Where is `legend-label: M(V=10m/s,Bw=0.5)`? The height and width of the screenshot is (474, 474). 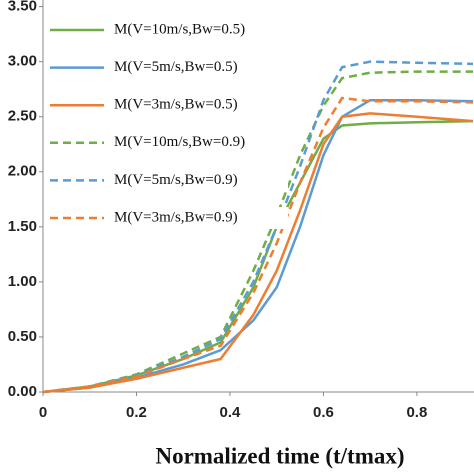 legend-label: M(V=10m/s,Bw=0.5) is located at coordinates (179, 29).